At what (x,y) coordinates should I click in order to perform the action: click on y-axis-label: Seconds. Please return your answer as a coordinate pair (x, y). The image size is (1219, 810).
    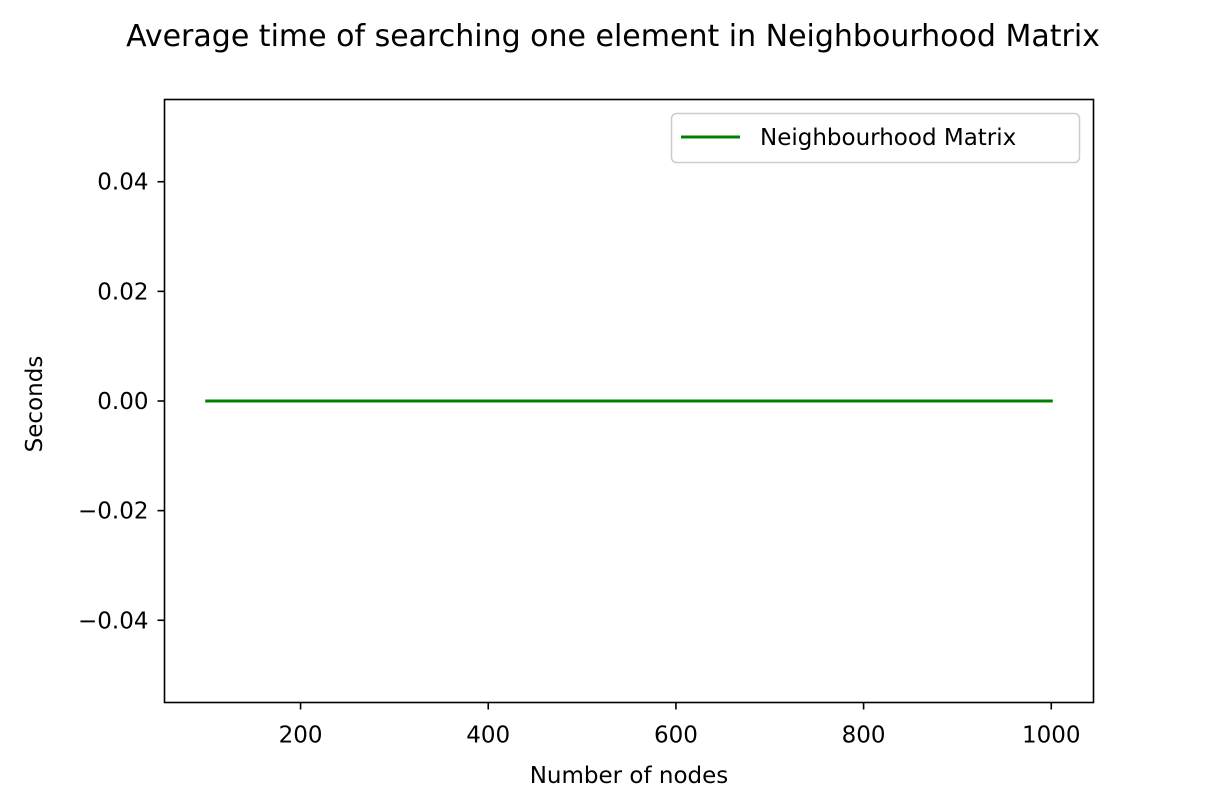
    Looking at the image, I should click on (35, 404).